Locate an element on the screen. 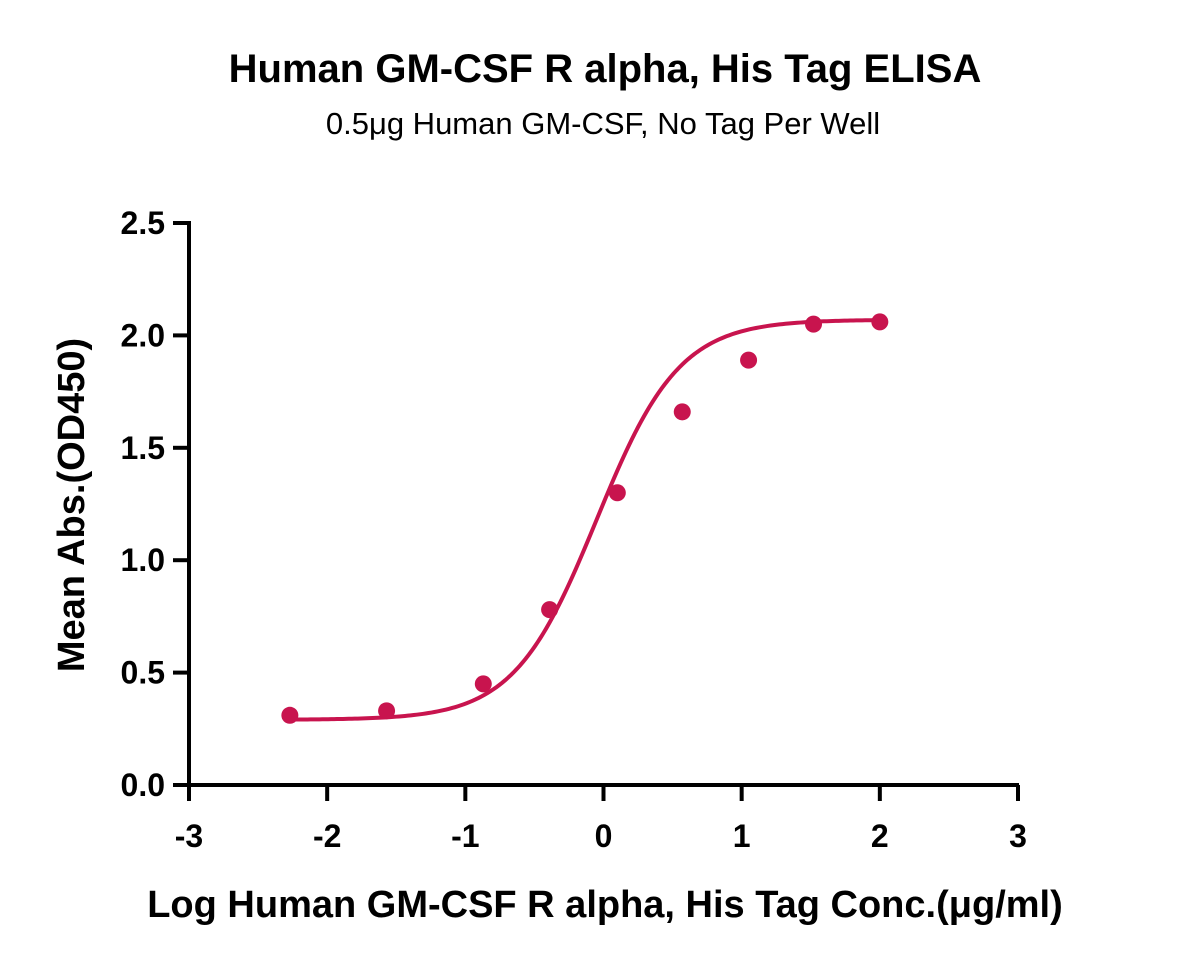  x-tick-label: 3 is located at coordinates (1018, 836).